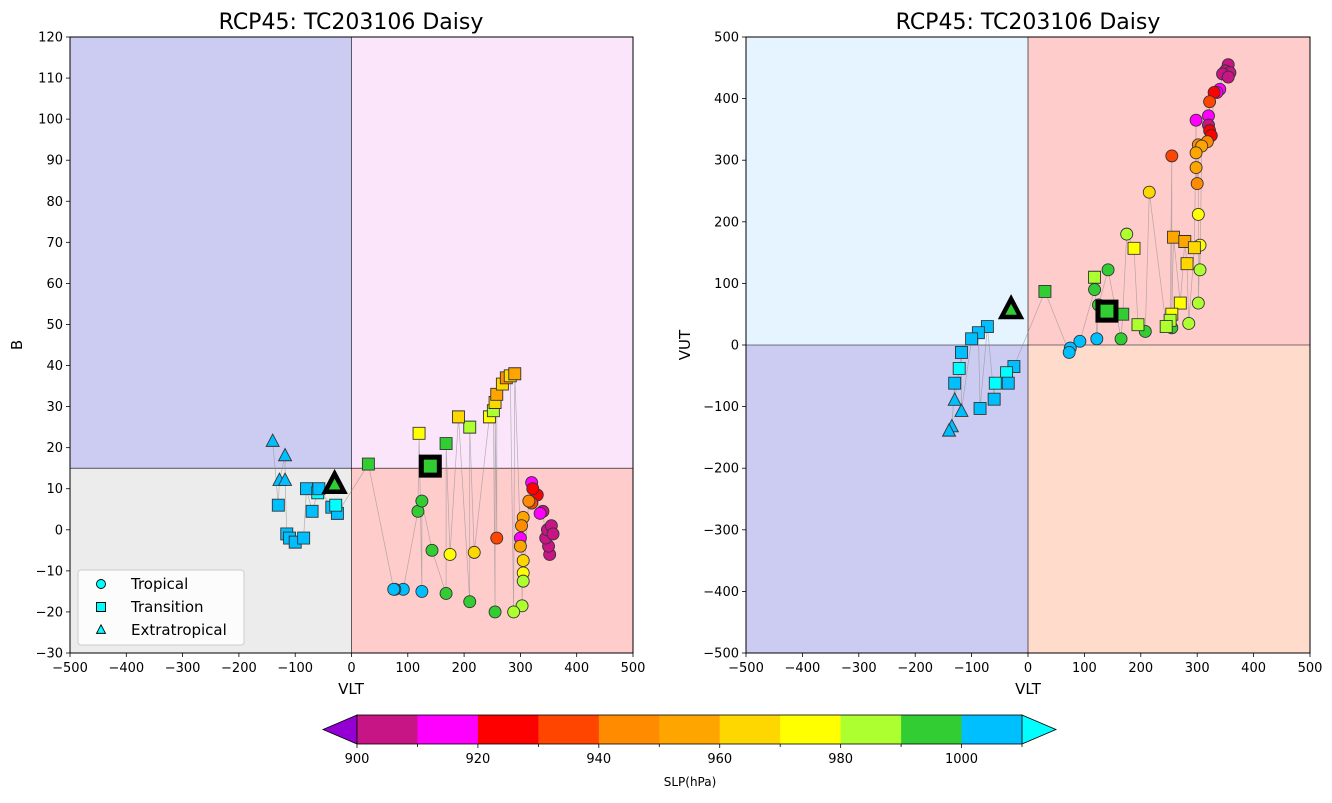 The width and height of the screenshot is (1332, 803). I want to click on colorbar-frame, so click(689, 729).